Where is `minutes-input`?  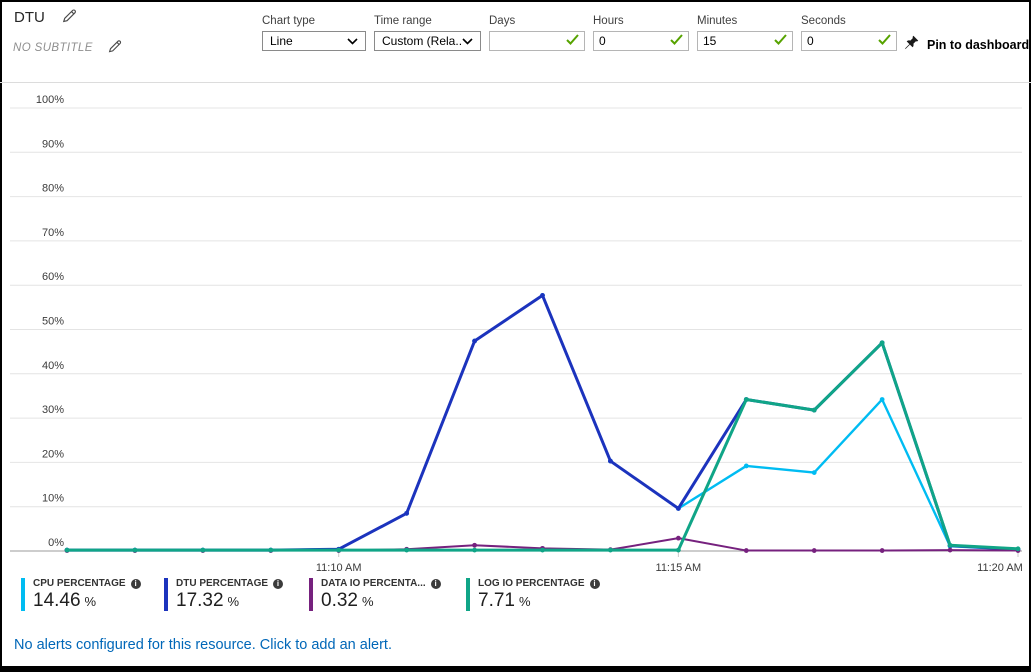 minutes-input is located at coordinates (735, 41).